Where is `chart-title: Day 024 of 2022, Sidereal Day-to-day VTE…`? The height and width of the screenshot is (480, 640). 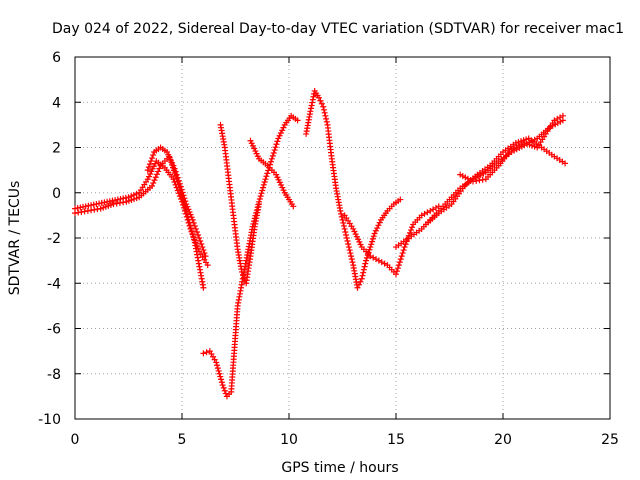
chart-title: Day 024 of 2022, Sidereal Day-to-day VTE… is located at coordinates (338, 29).